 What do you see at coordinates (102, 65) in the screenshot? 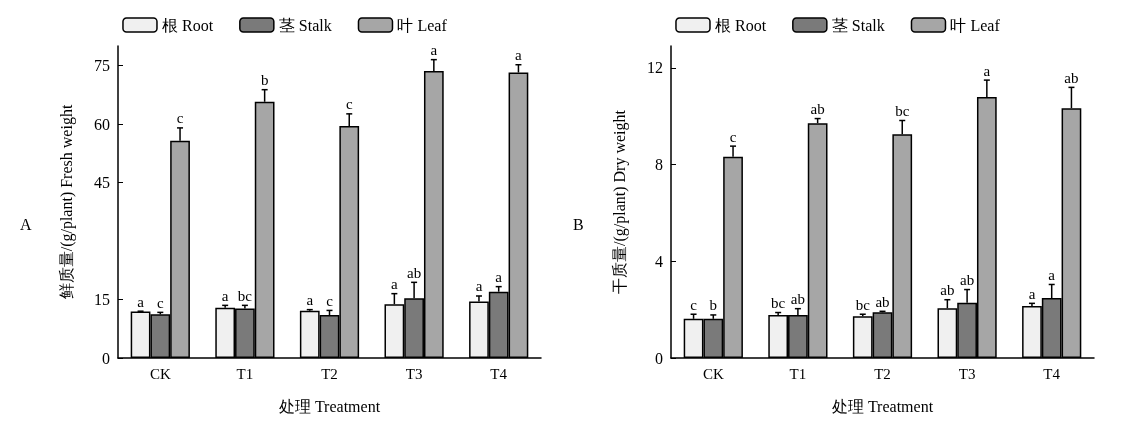
I see `y-tick-label: 75` at bounding box center [102, 65].